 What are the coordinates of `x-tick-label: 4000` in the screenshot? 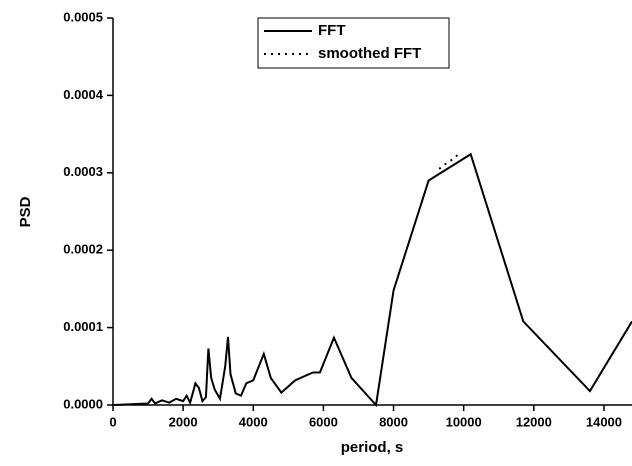 It's located at (253, 421).